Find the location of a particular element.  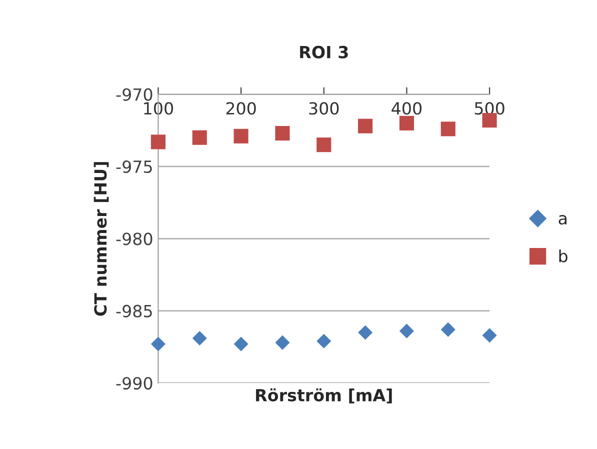

legend-label: a is located at coordinates (562, 220).